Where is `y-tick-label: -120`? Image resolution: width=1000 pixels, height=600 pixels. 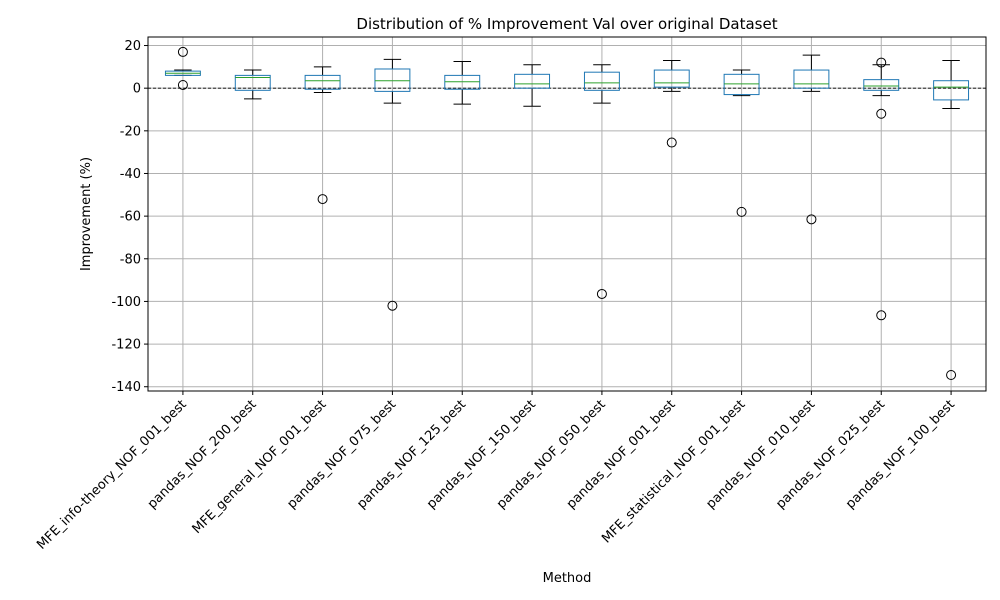 y-tick-label: -120 is located at coordinates (126, 345).